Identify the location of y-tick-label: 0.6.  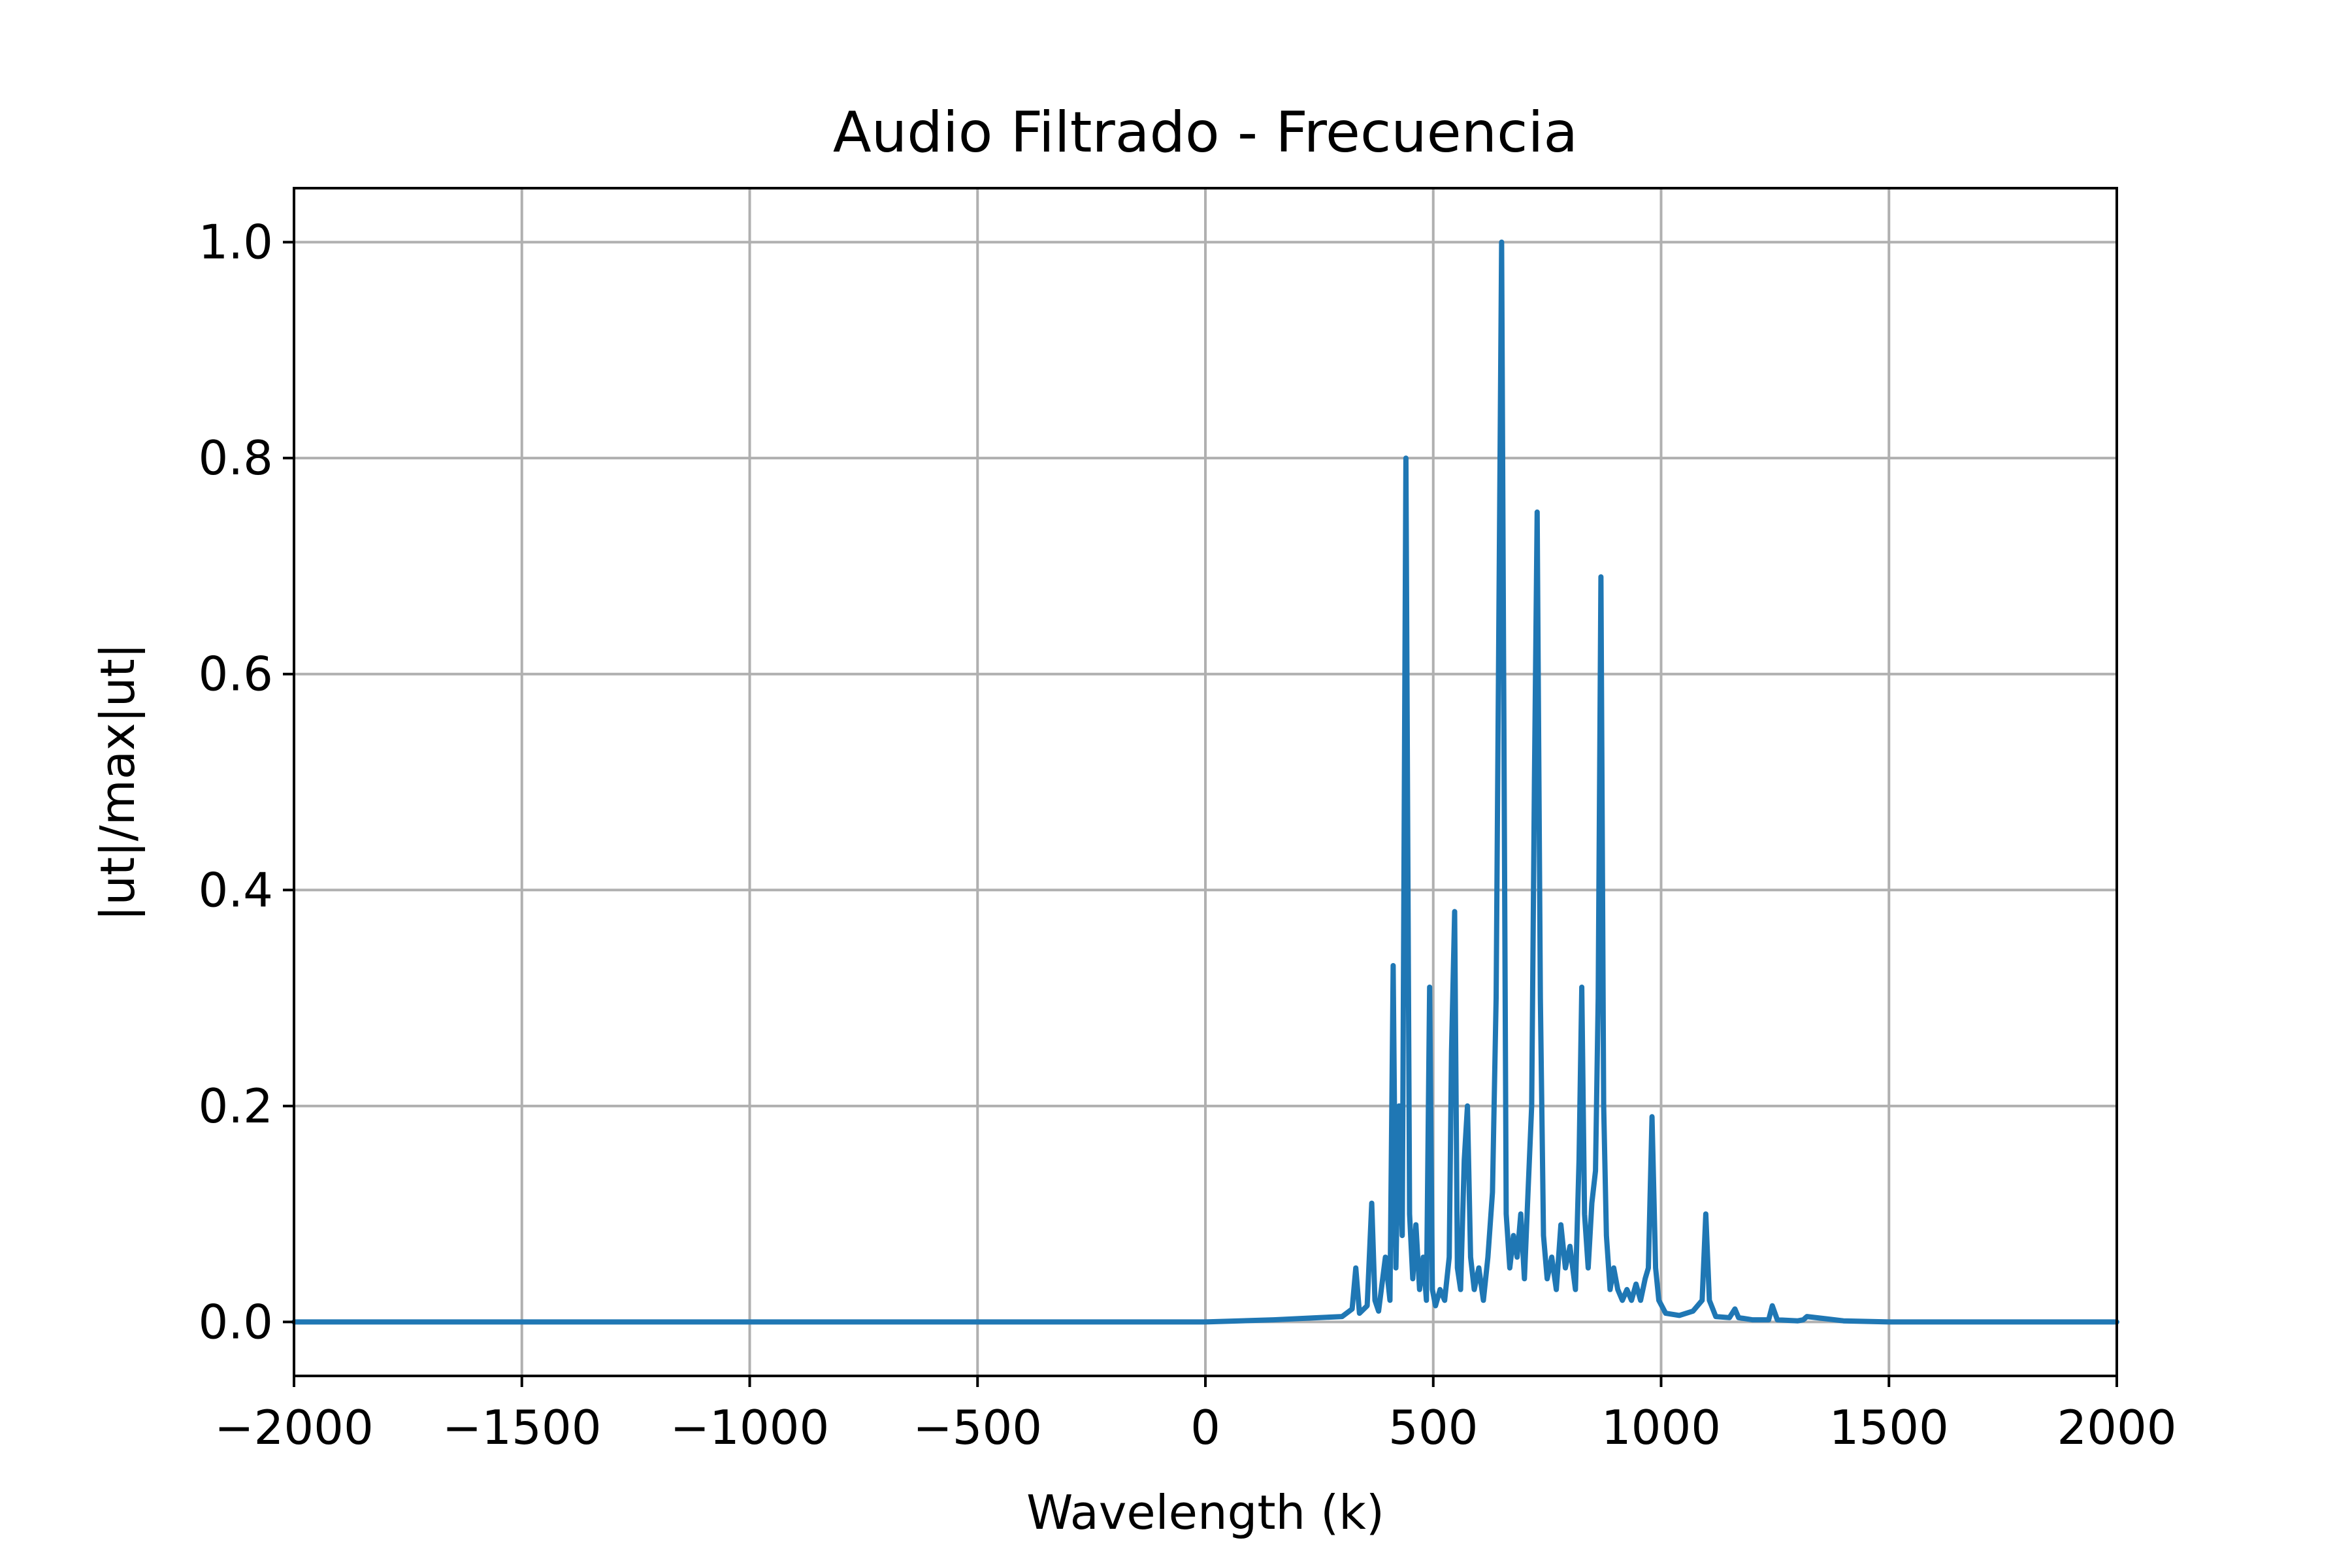
(235, 674).